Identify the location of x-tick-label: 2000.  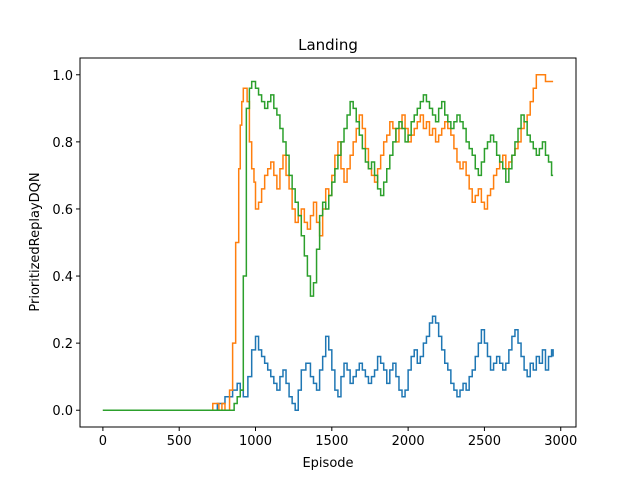
(408, 441).